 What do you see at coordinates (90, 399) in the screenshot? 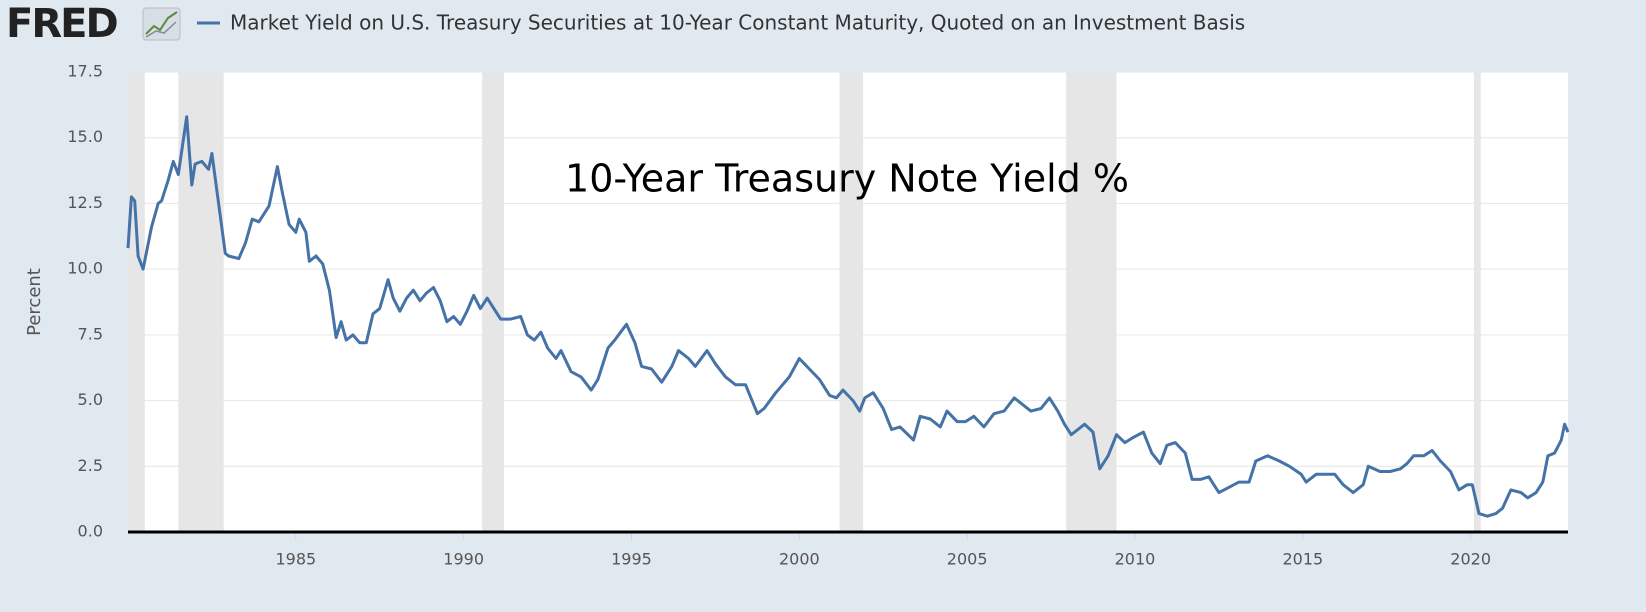
I see `y-tick-label: 5.0` at bounding box center [90, 399].